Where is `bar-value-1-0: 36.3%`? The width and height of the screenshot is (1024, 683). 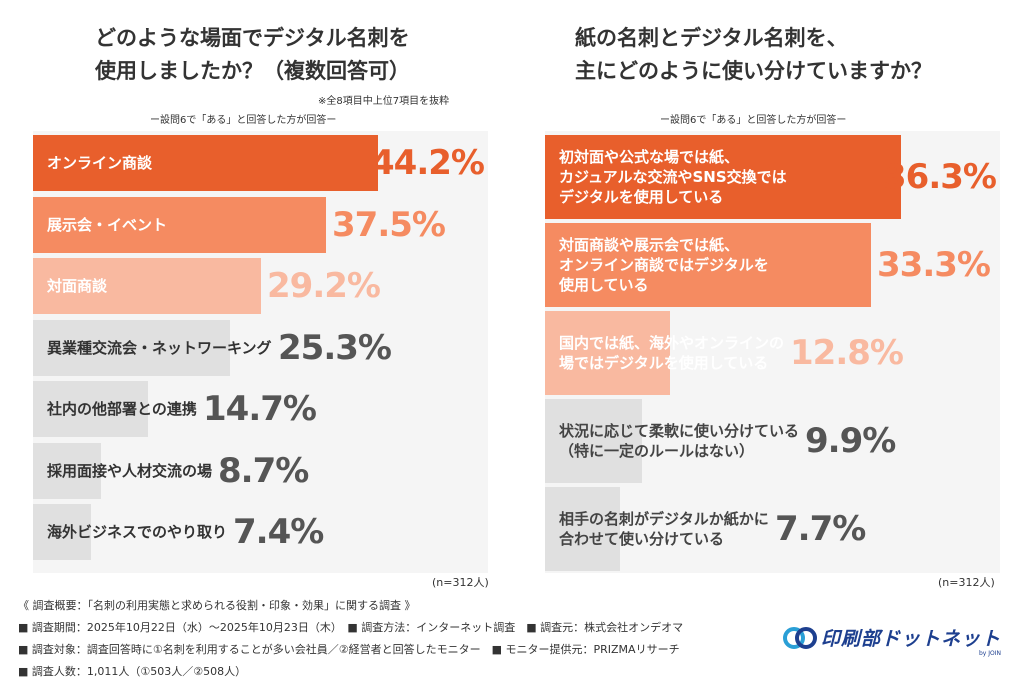
bar-value-1-0: 36.3% is located at coordinates (940, 177).